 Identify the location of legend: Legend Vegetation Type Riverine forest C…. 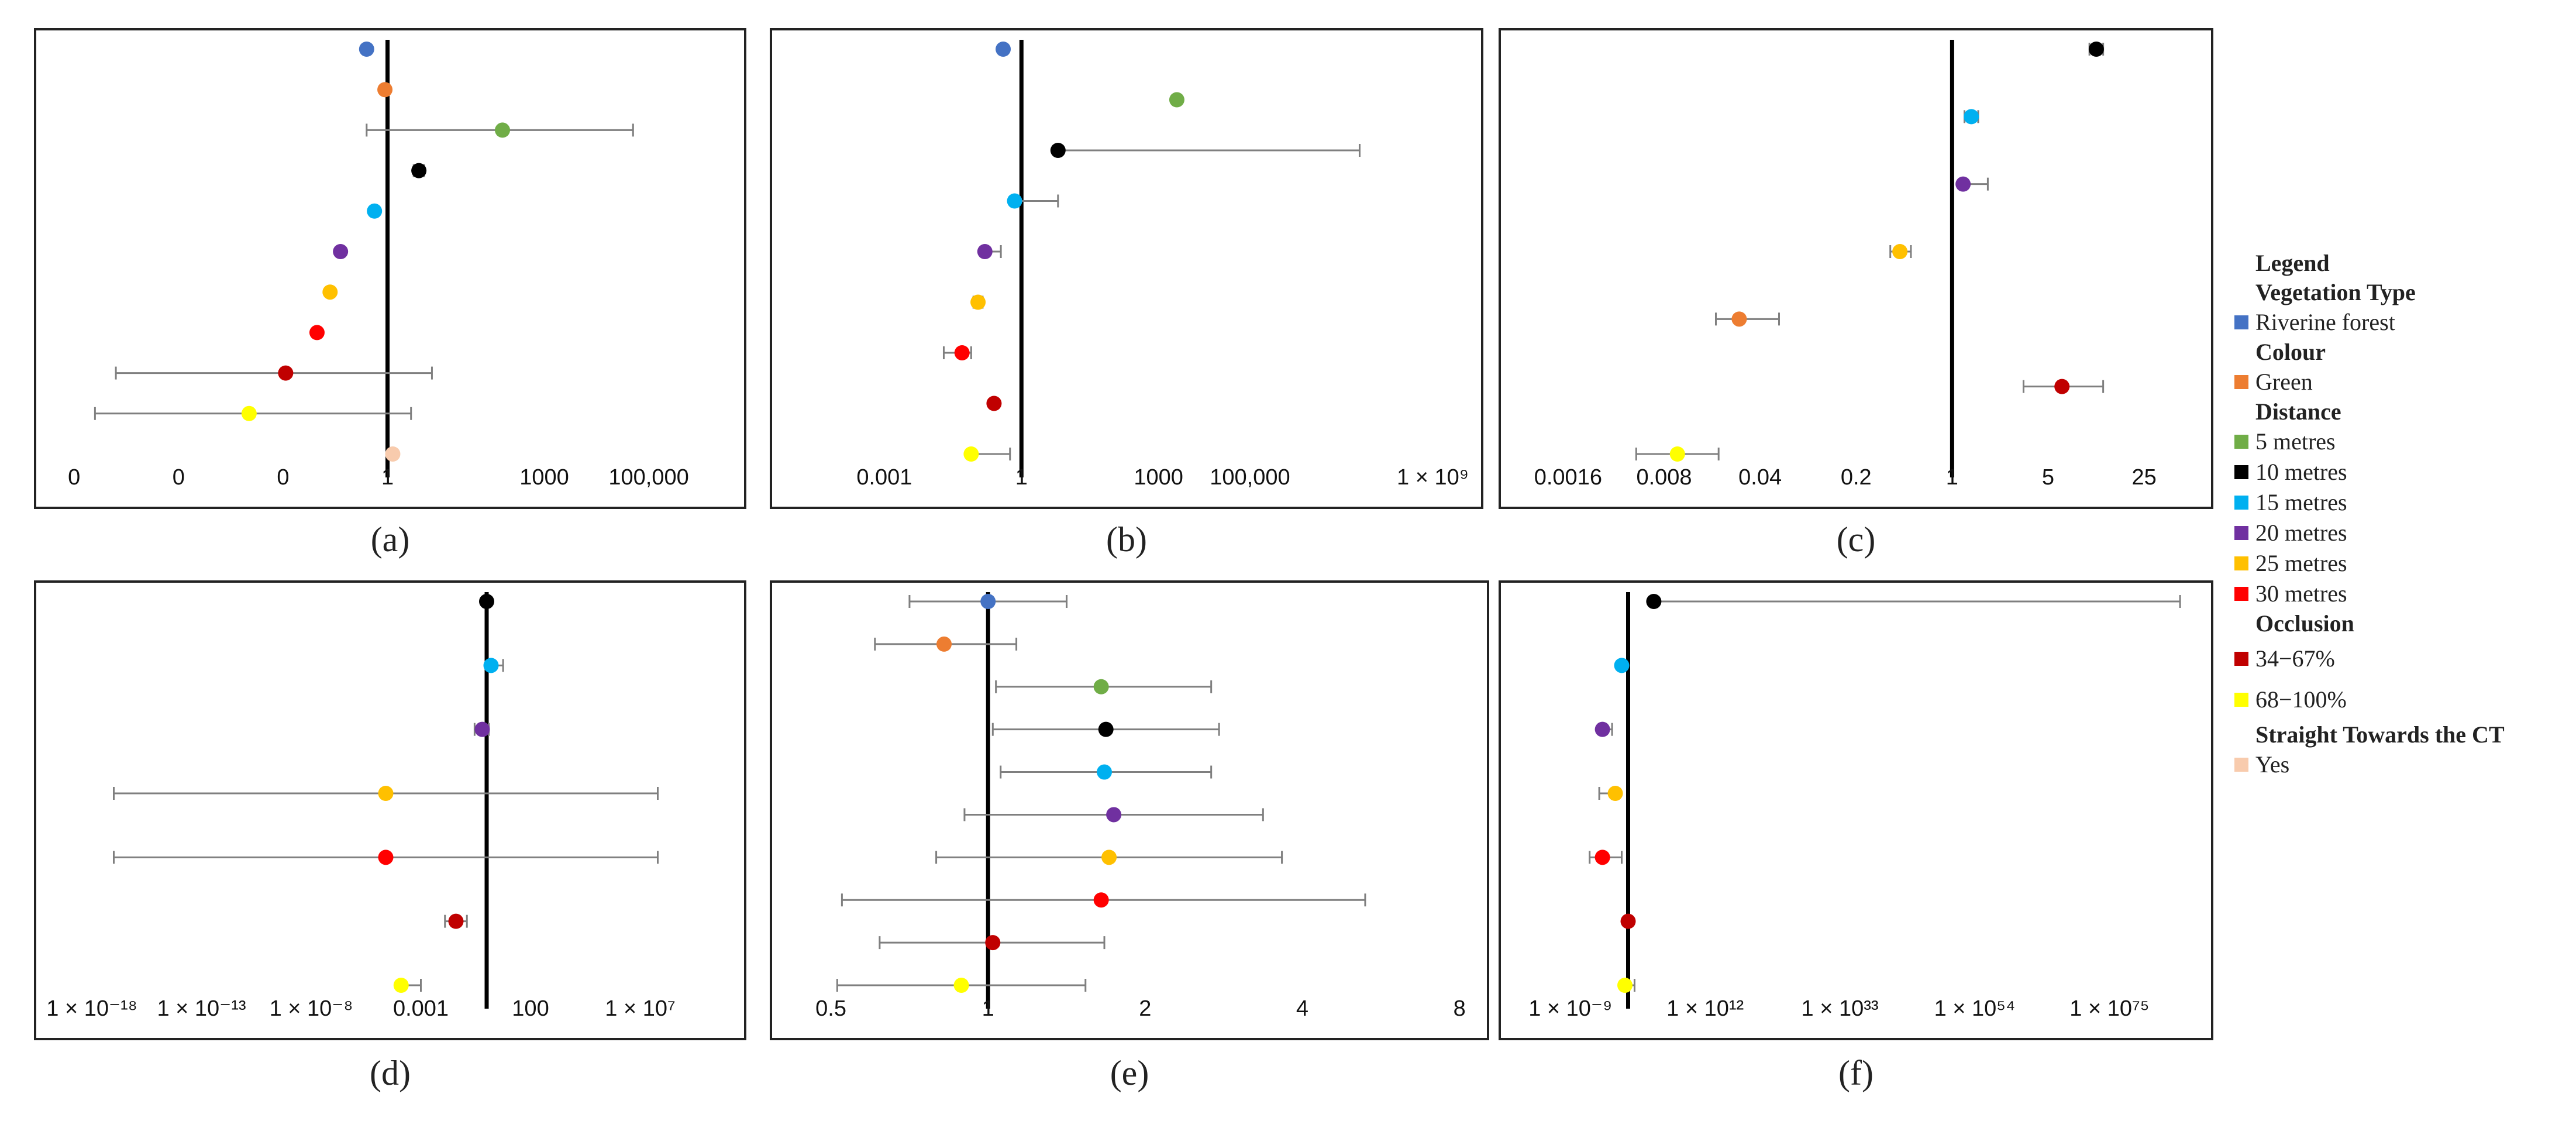
(2398, 514).